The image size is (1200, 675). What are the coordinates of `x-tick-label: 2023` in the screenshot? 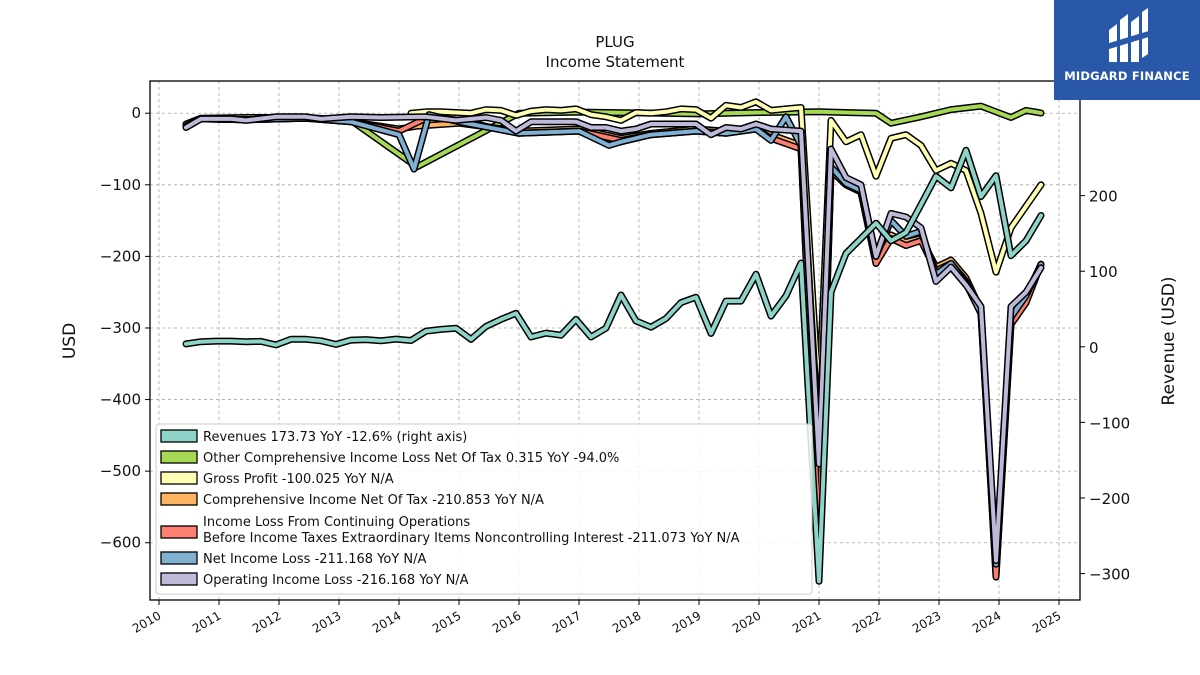 It's located at (926, 621).